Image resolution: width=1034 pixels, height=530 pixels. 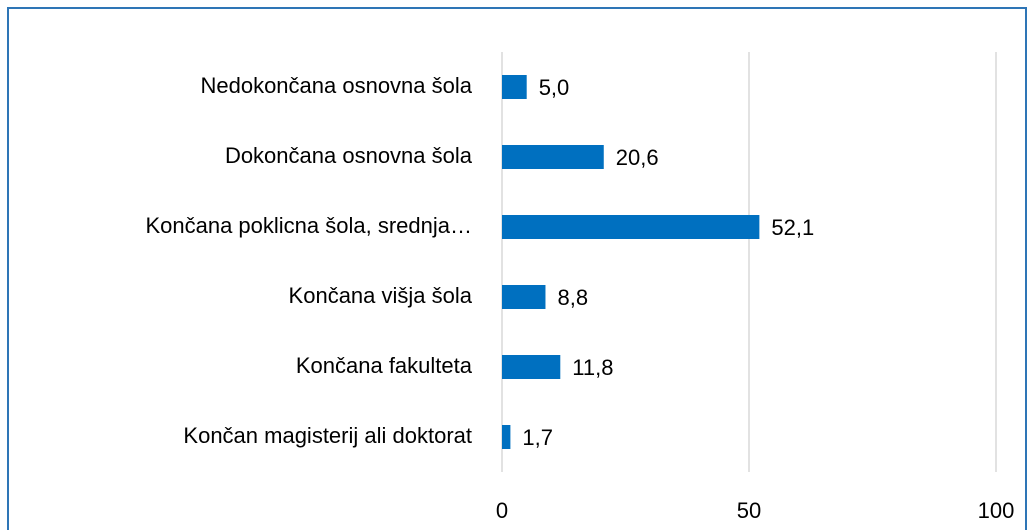 I want to click on x-tick-label: 100, so click(x=996, y=510).